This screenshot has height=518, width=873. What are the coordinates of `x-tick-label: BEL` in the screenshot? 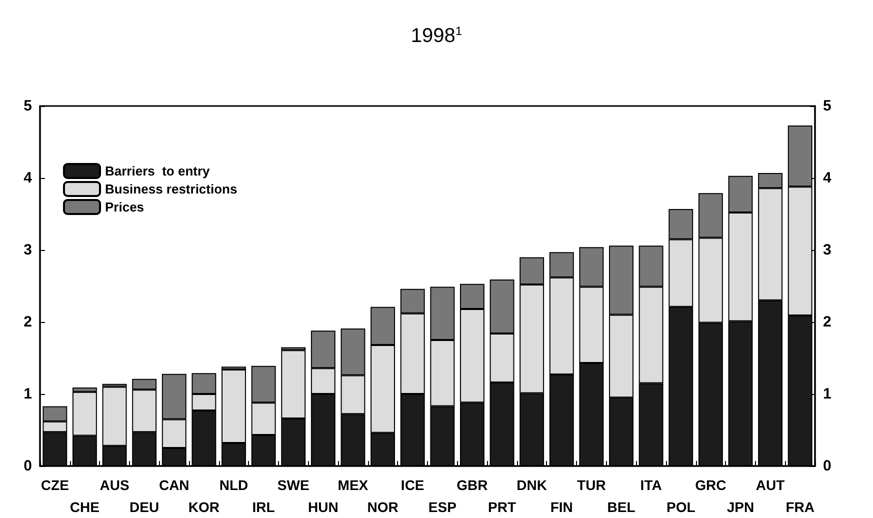 It's located at (621, 507).